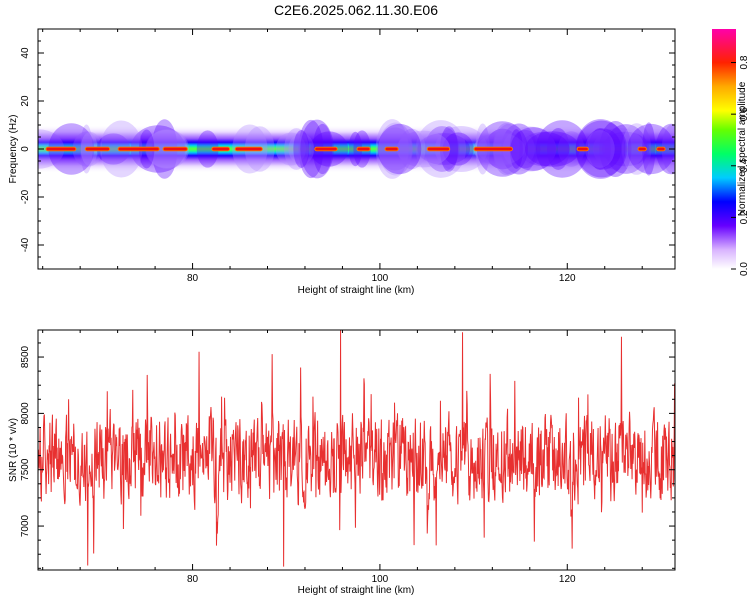 The image size is (750, 600). Describe the element at coordinates (25, 525) in the screenshot. I see `snr-y-tick-label: 7000` at that location.